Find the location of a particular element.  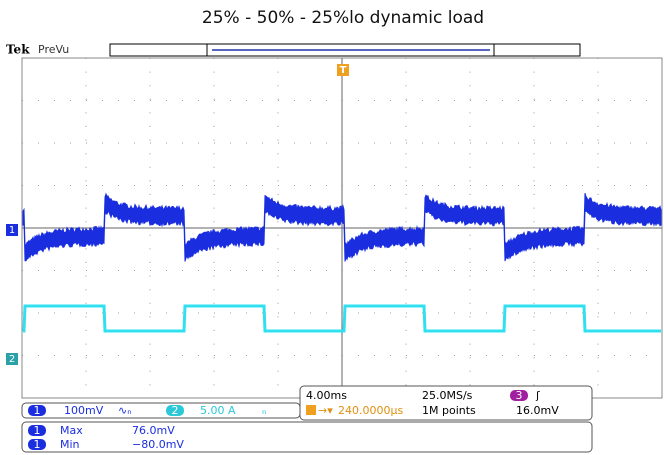

sample-rate: 25.0MS/s is located at coordinates (447, 395).